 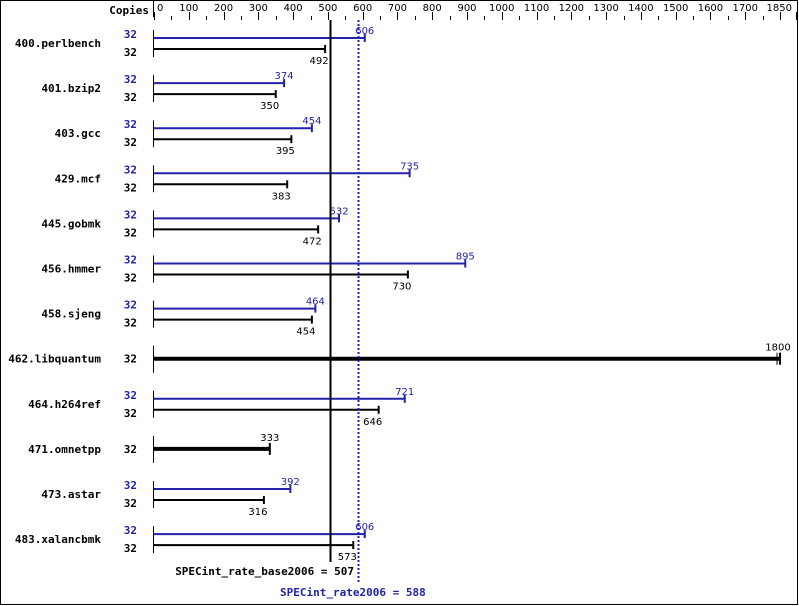 What do you see at coordinates (58, 539) in the screenshot?
I see `benchmark-label: 483.xalancbmk` at bounding box center [58, 539].